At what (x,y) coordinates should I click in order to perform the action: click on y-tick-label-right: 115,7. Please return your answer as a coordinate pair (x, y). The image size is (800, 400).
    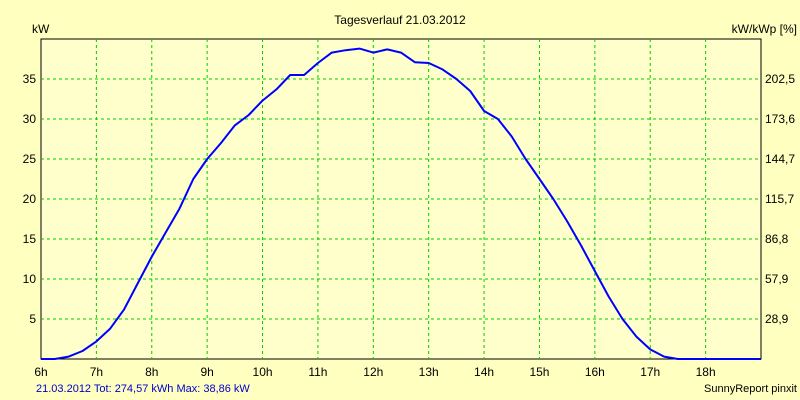
    Looking at the image, I should click on (779, 199).